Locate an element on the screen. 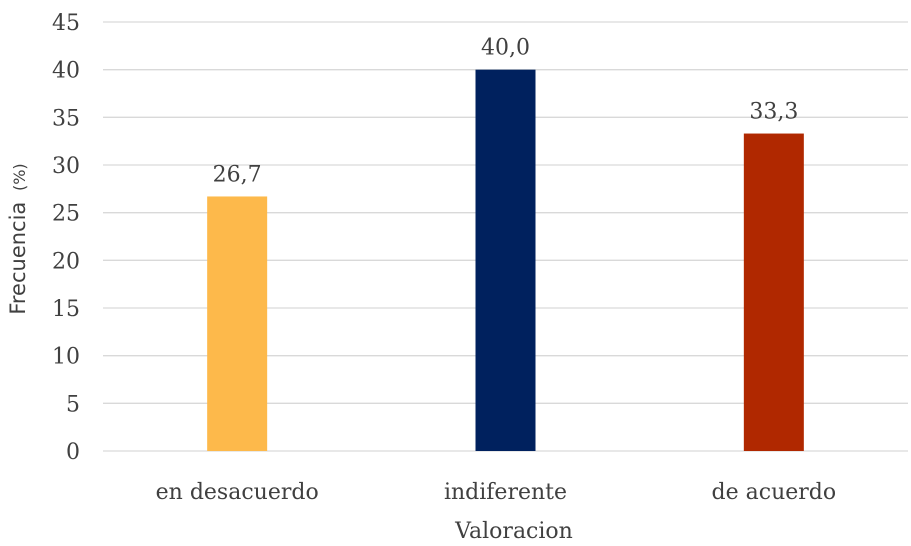 This screenshot has width=911, height=546. y-tick-label: 10 is located at coordinates (66, 357).